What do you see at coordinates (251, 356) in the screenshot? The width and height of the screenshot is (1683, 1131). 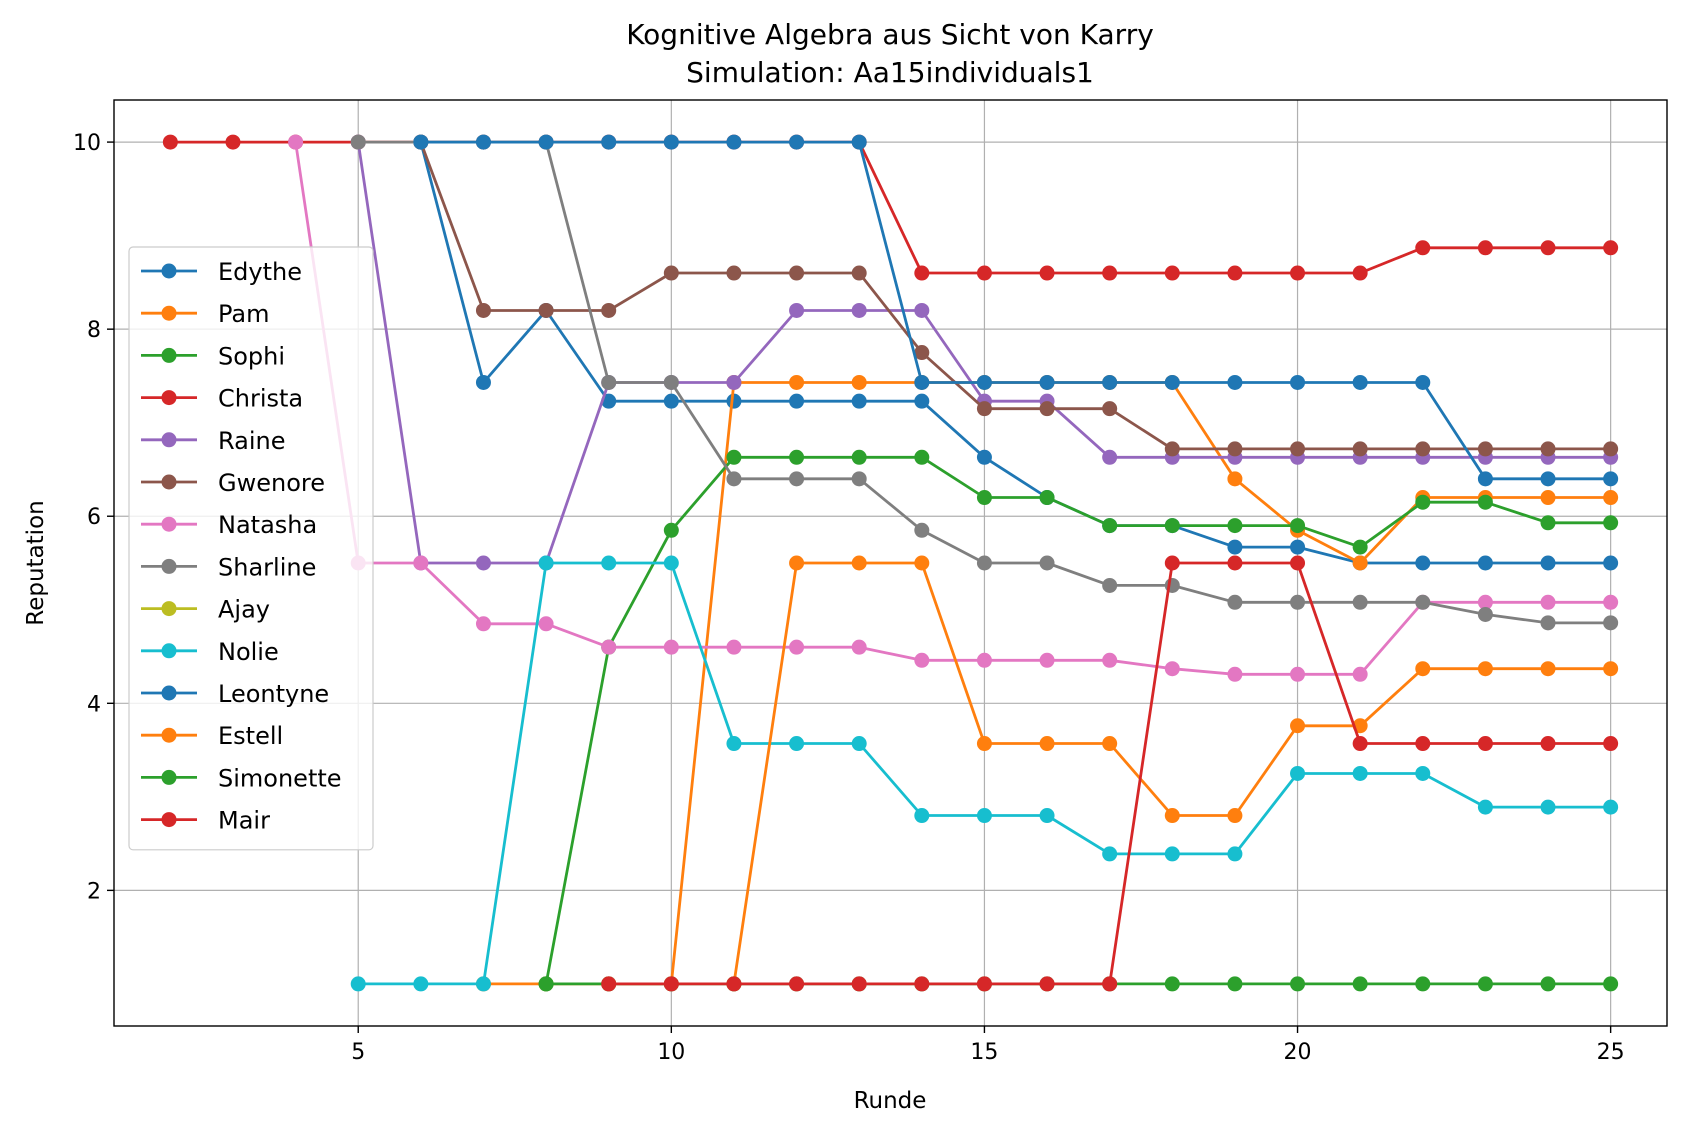 I see `legend-label: Sophi` at bounding box center [251, 356].